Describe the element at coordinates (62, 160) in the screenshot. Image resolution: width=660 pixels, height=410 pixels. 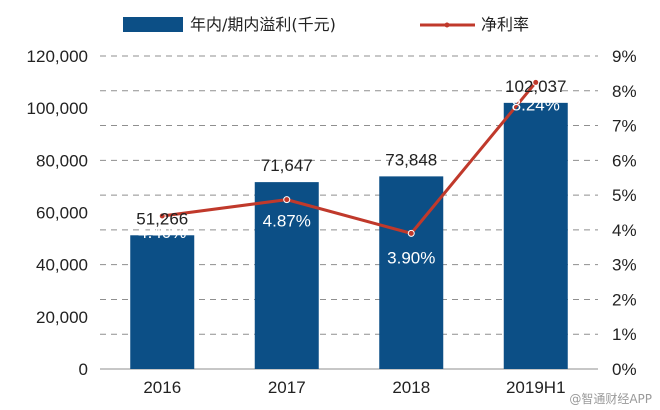
I see `y-left-tick-label: 80,000` at that location.